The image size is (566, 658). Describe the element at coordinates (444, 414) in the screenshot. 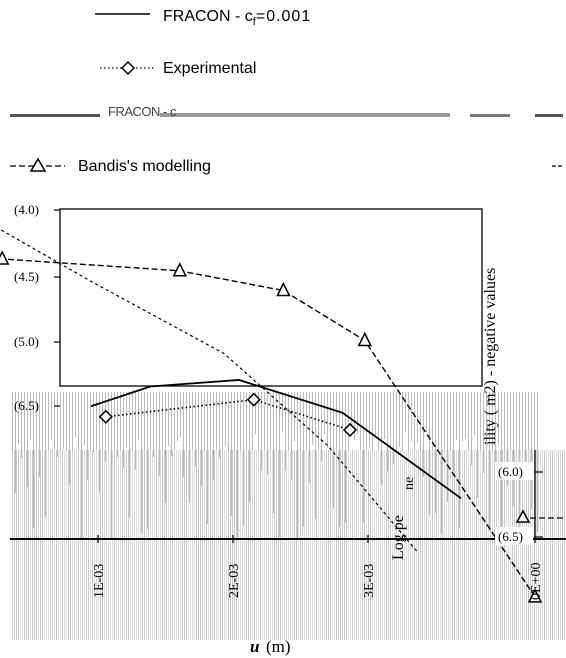

I see `y-axis-title: Log pe ne ility ( m2) - negative values` at that location.